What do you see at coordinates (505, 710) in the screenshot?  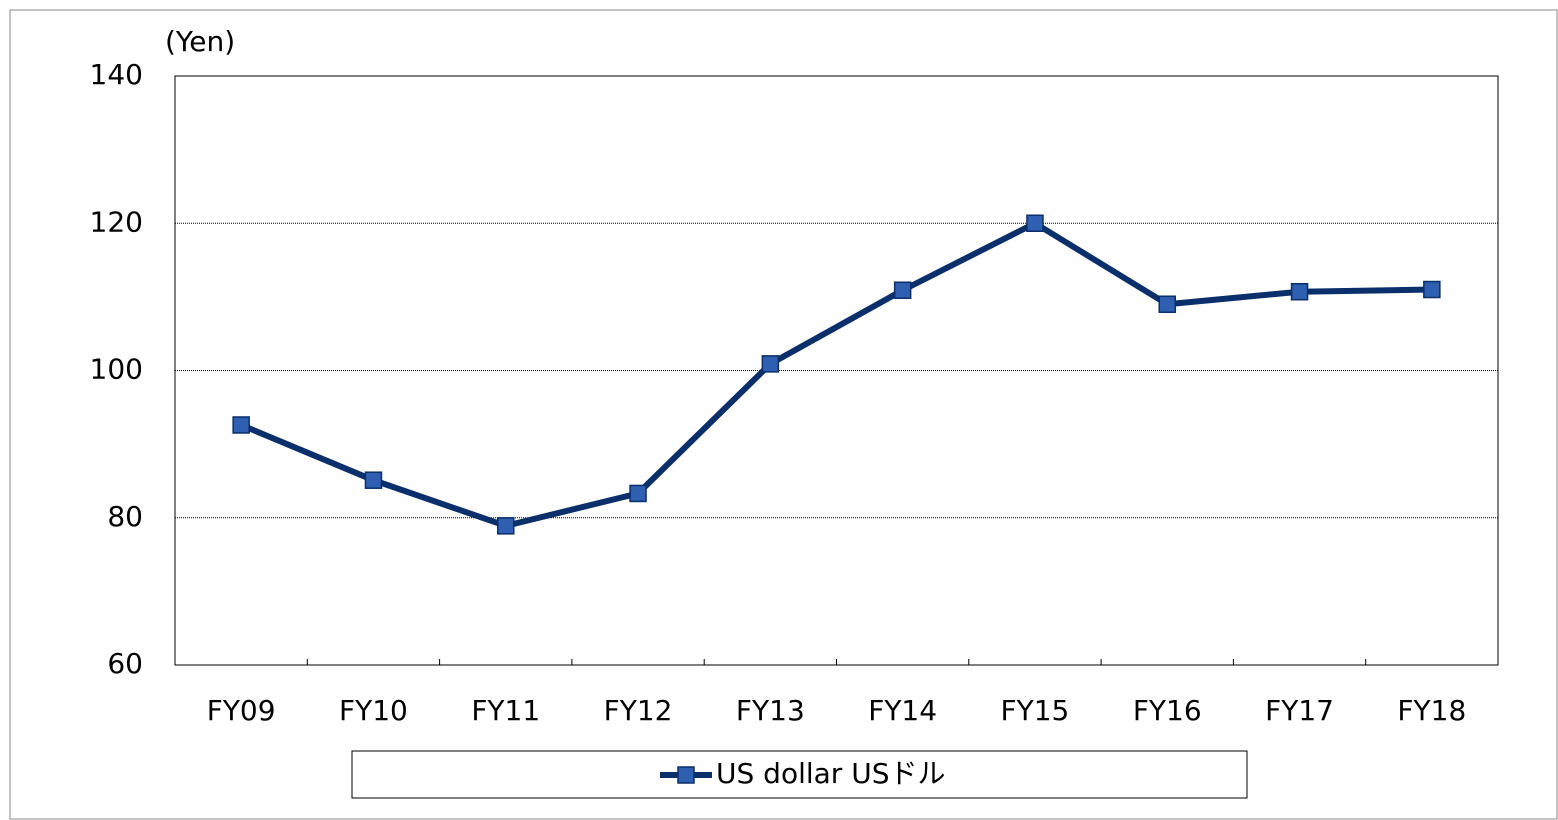 I see `x-tick-label: FY11` at bounding box center [505, 710].